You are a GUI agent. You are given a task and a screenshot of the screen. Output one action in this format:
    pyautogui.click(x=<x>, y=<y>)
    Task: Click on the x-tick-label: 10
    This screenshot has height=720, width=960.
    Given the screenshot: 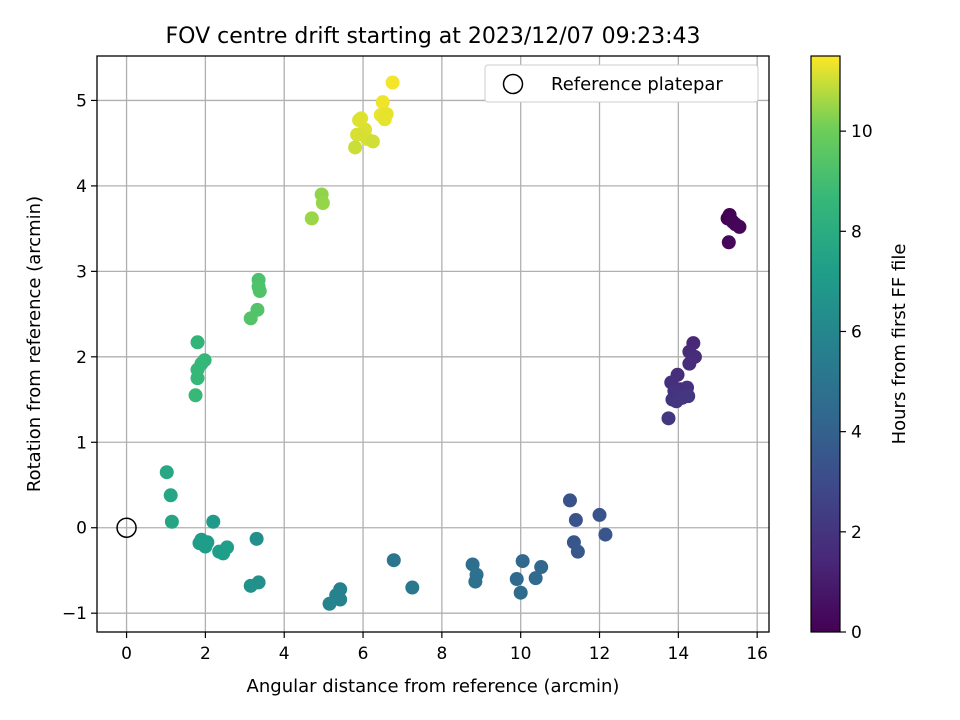 What is the action you would take?
    pyautogui.click(x=521, y=654)
    